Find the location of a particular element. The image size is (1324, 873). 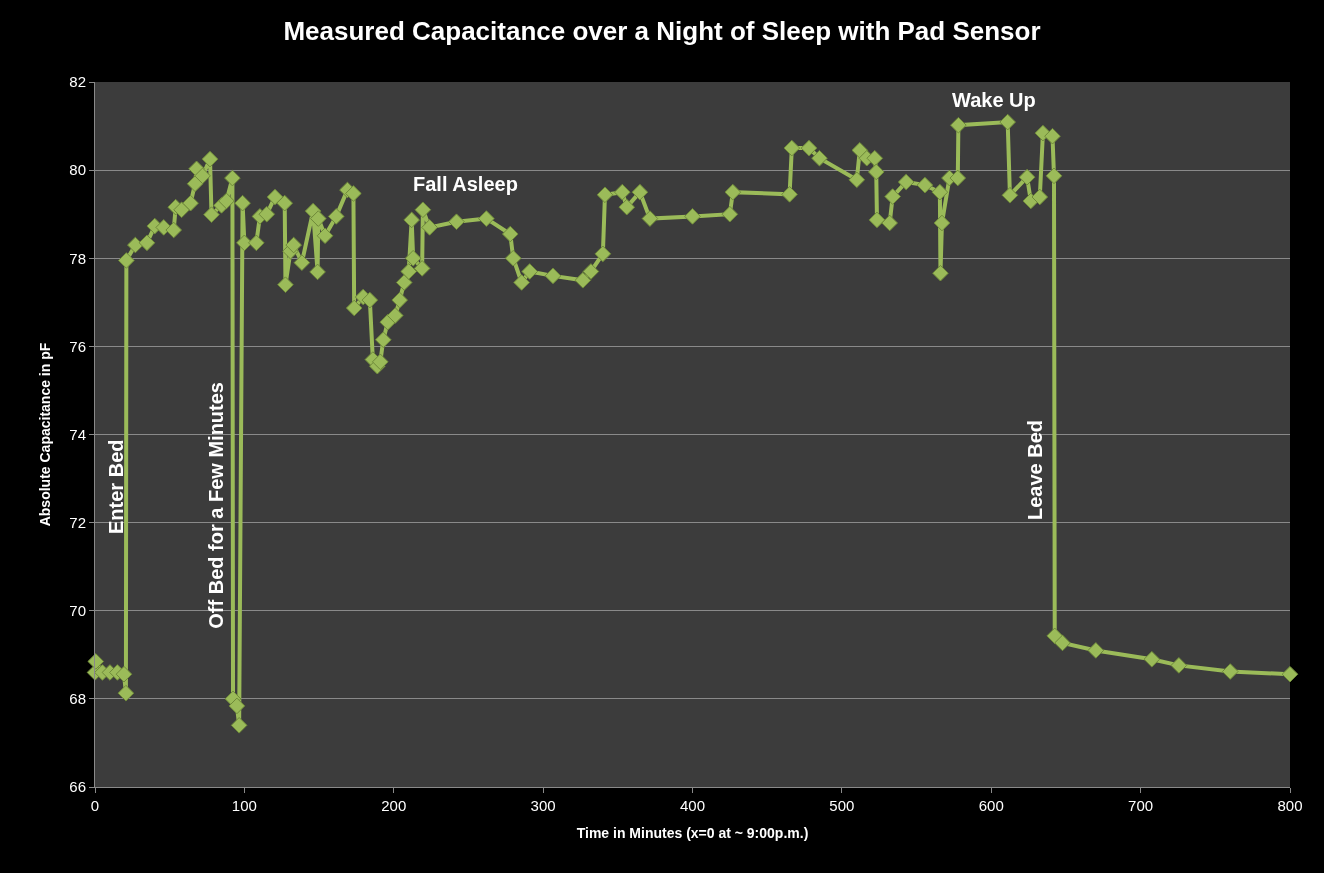

x-tick-label: 600 is located at coordinates (991, 805).